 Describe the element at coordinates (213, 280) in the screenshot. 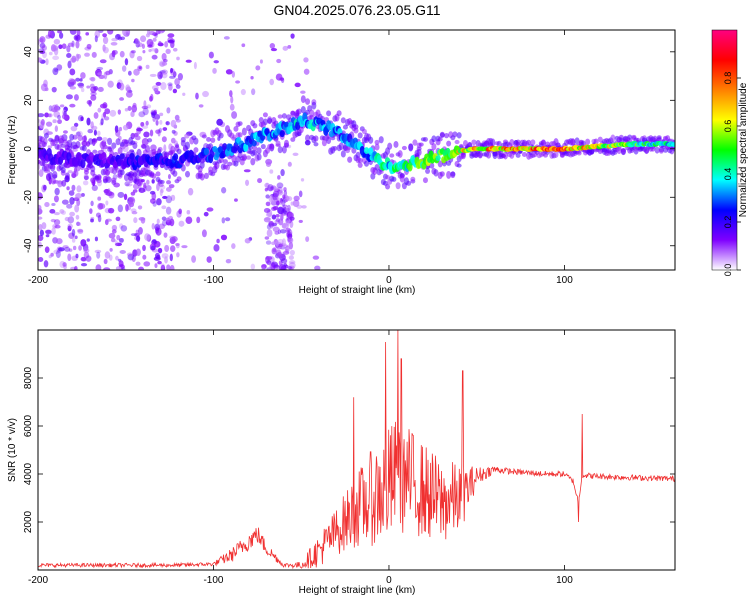

I see `spectrogram-x-tick-label: -100` at that location.